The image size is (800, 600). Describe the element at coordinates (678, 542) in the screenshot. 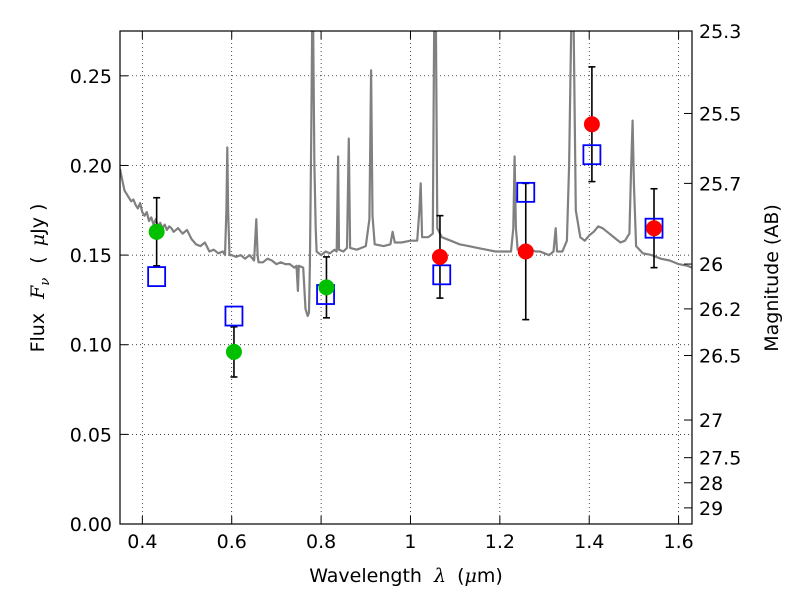

I see `x-tick-label: 1.6` at that location.